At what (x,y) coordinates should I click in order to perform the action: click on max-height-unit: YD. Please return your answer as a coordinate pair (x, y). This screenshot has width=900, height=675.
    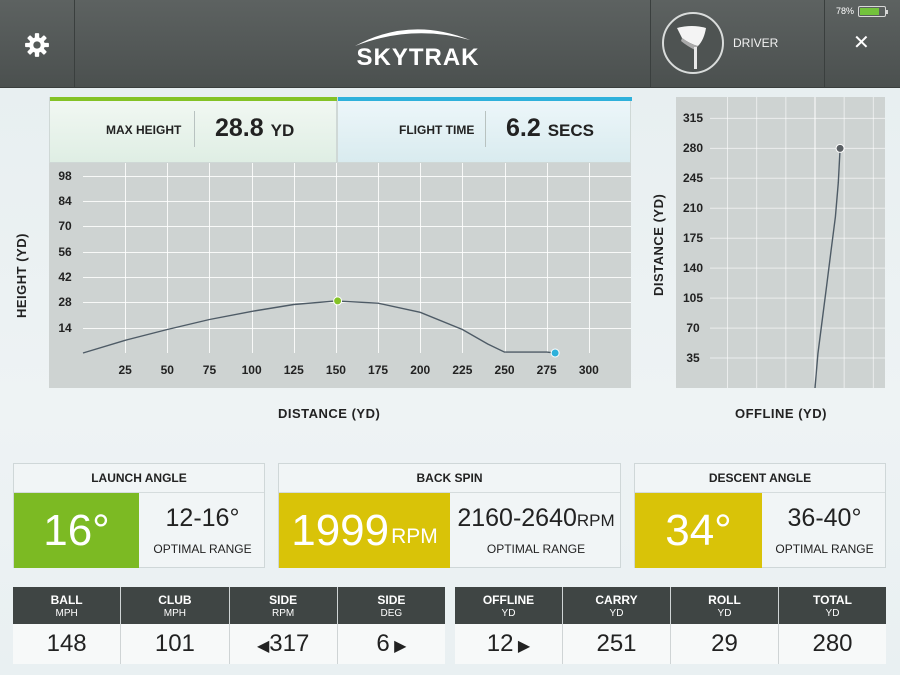
    Looking at the image, I should click on (282, 130).